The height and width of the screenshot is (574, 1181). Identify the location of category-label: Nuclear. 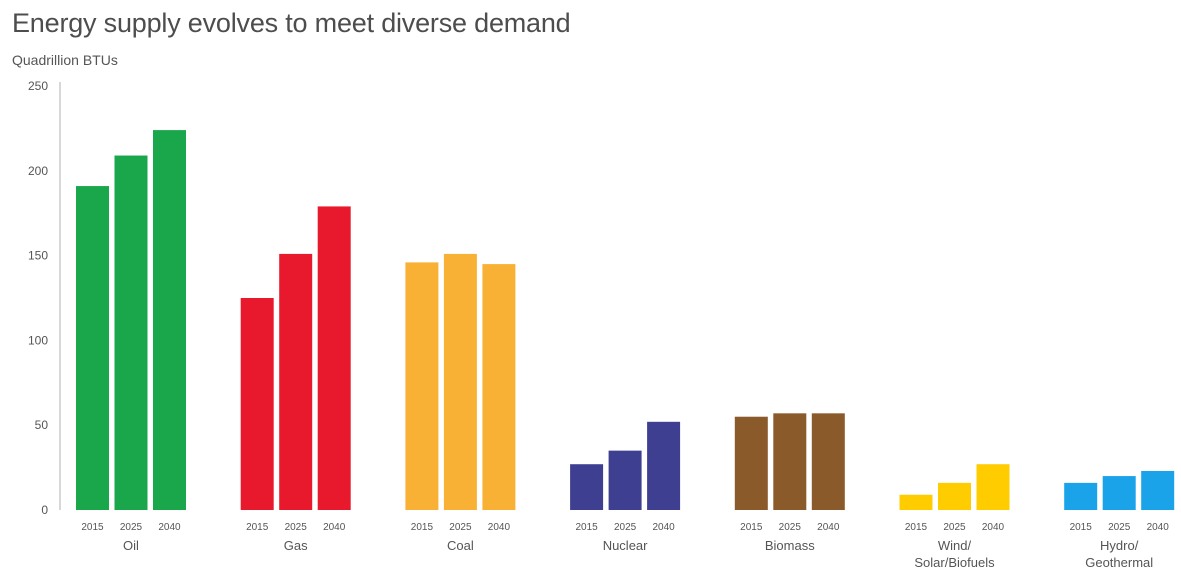
(625, 545).